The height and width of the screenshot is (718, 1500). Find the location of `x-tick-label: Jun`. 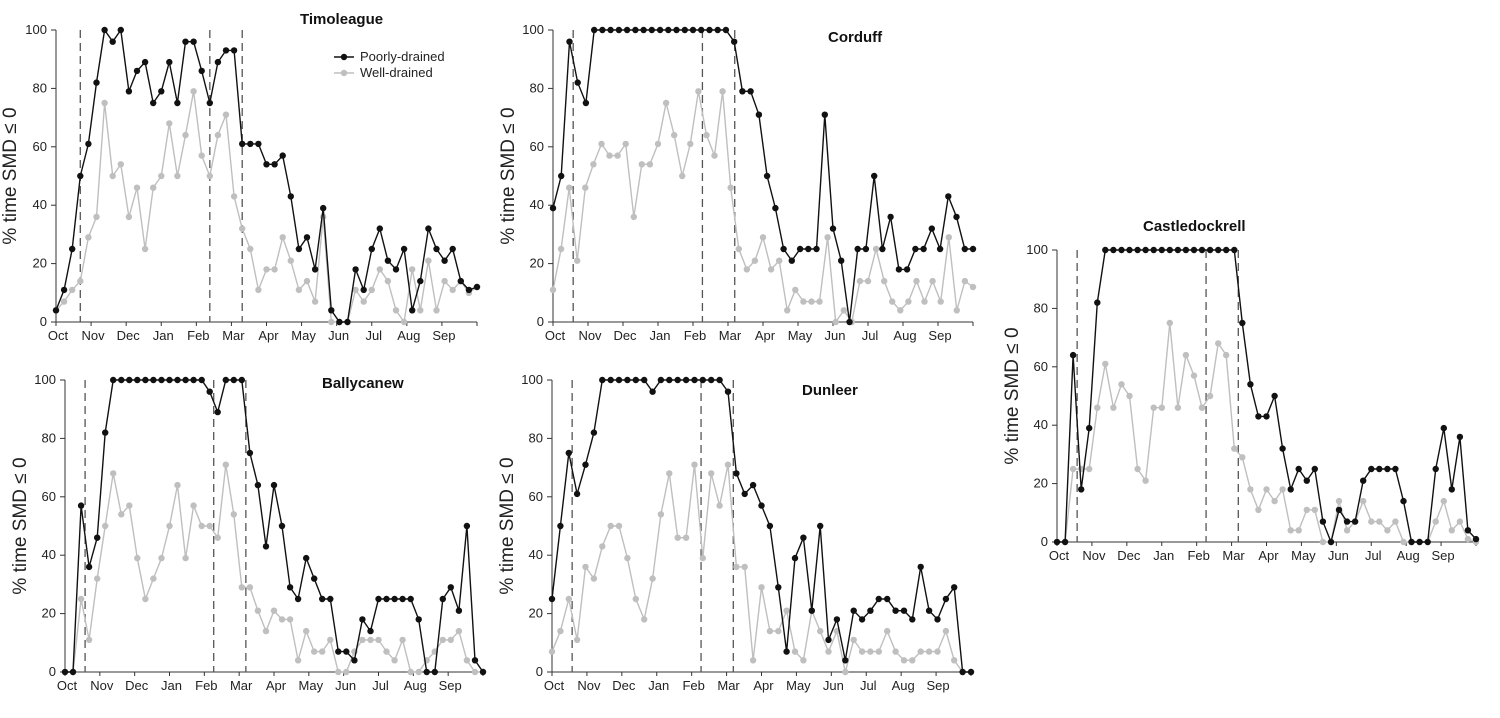

x-tick-label: Jun is located at coordinates (345, 685).